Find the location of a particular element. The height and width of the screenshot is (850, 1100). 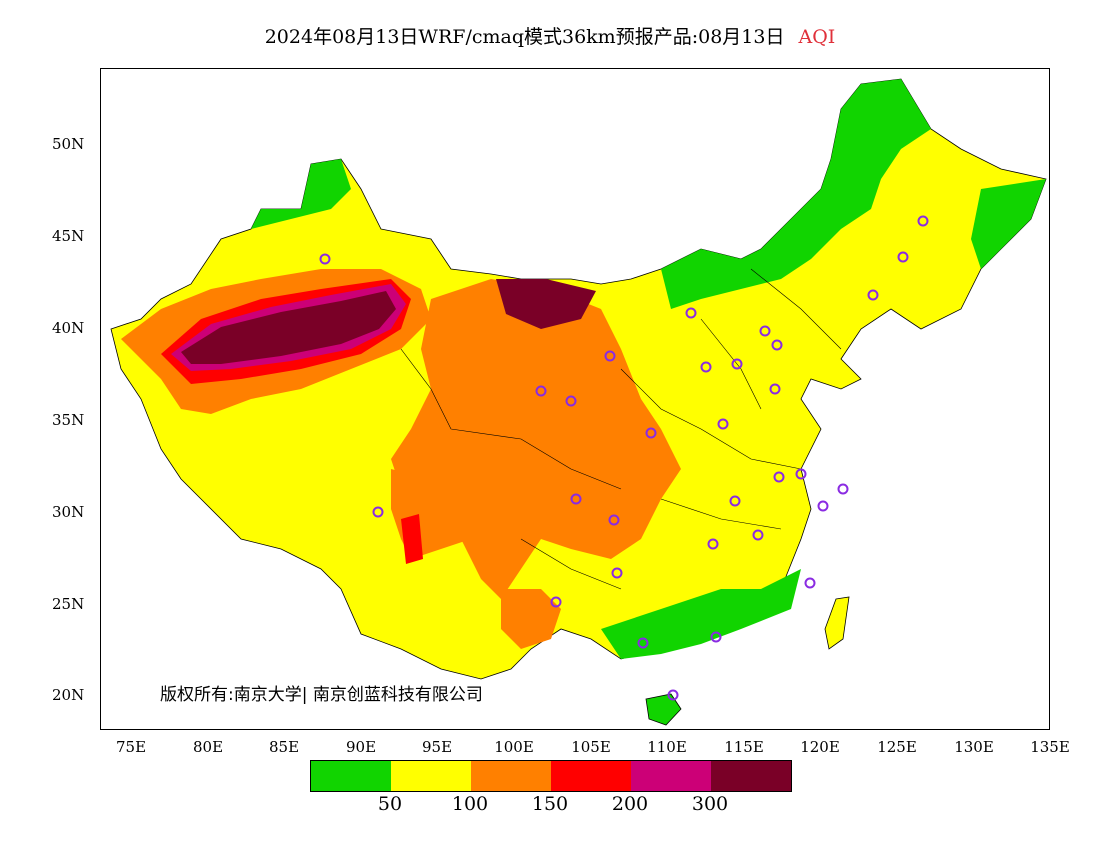

y-tick-label: 30N is located at coordinates (68, 512).